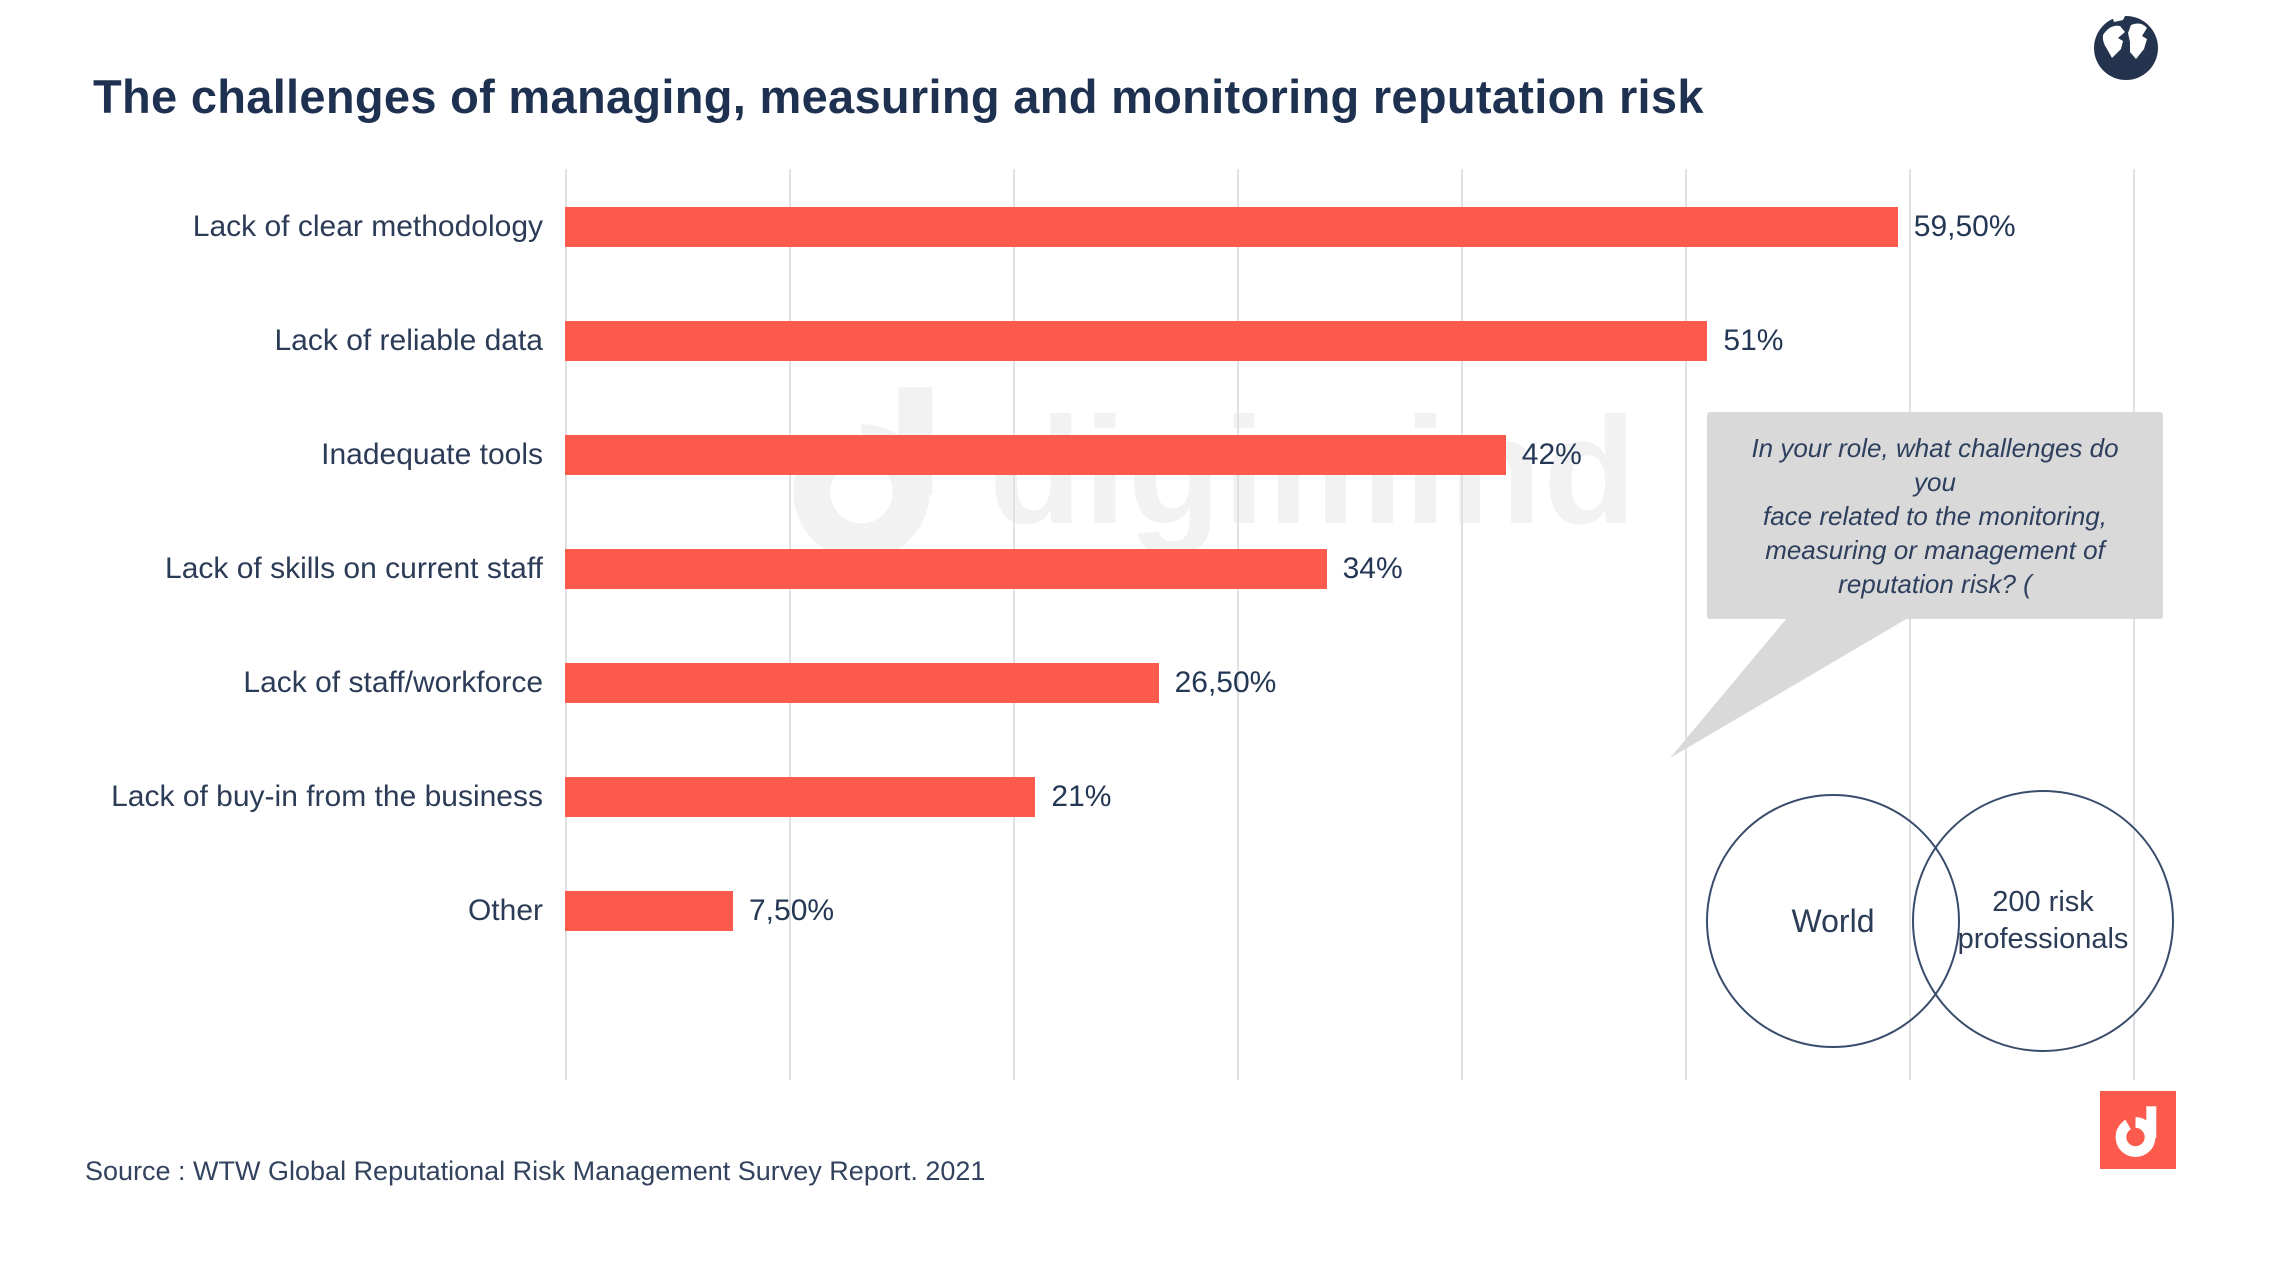 This screenshot has width=2292, height=1282. Describe the element at coordinates (2126, 48) in the screenshot. I see `globe-icon` at that location.